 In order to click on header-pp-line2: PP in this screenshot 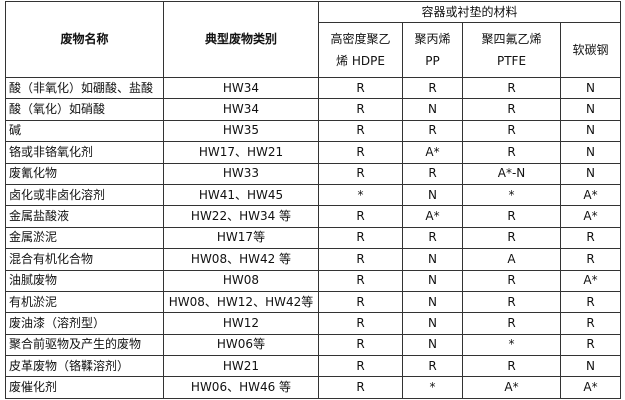, I will do `click(432, 61)`.